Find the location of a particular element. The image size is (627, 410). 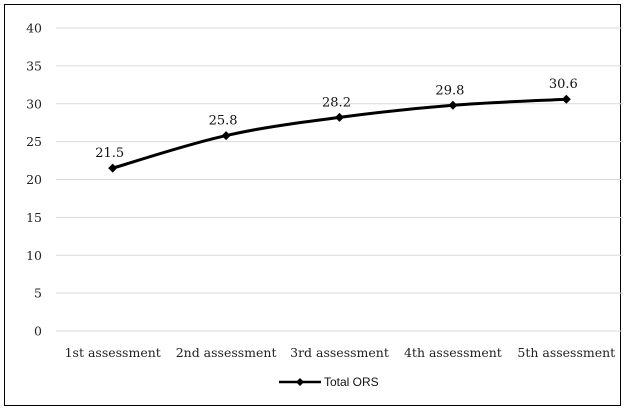

y-tick-label: 25 is located at coordinates (34, 141).